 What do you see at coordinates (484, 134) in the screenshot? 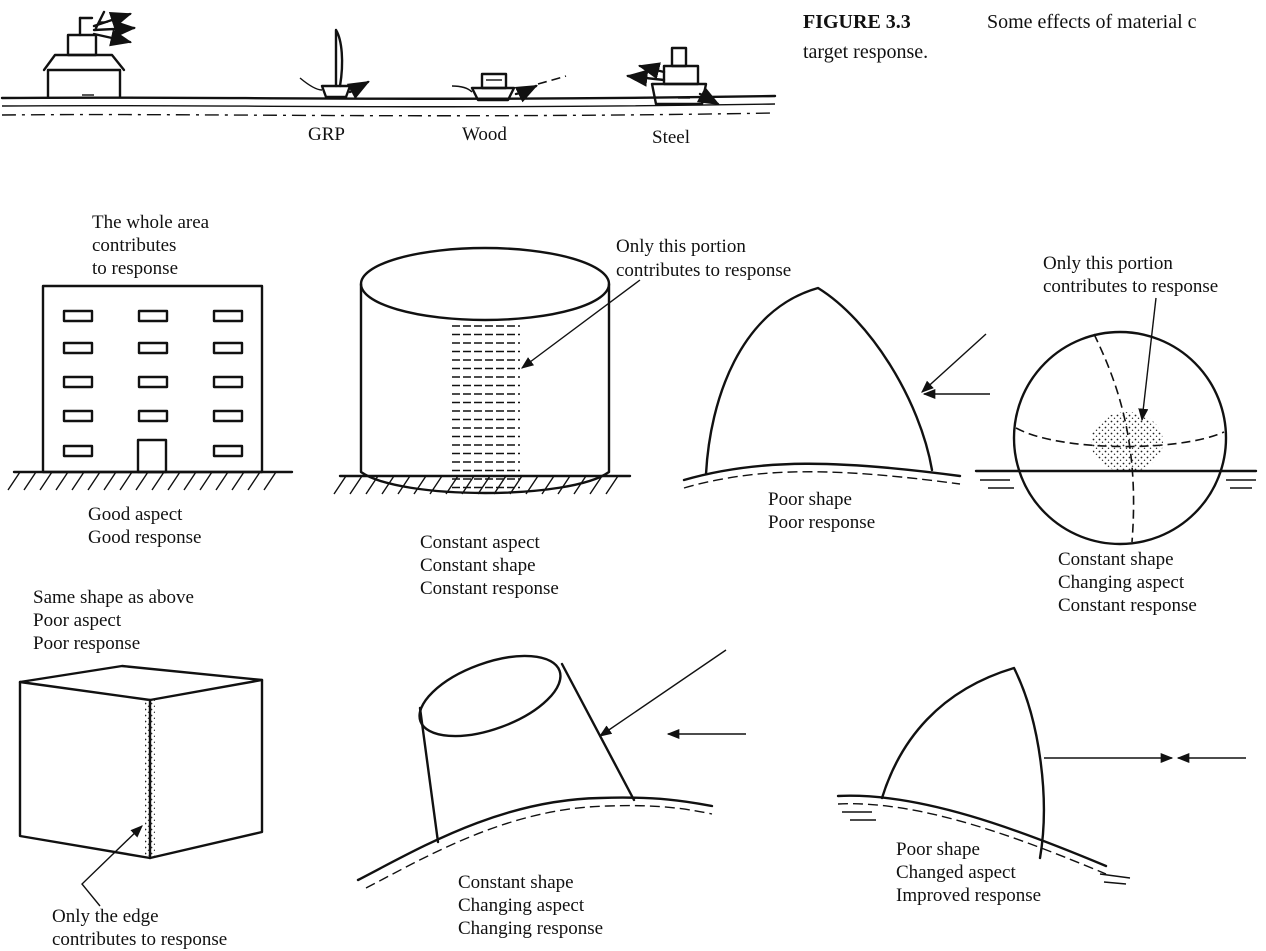
I see `wood-label: Wood` at bounding box center [484, 134].